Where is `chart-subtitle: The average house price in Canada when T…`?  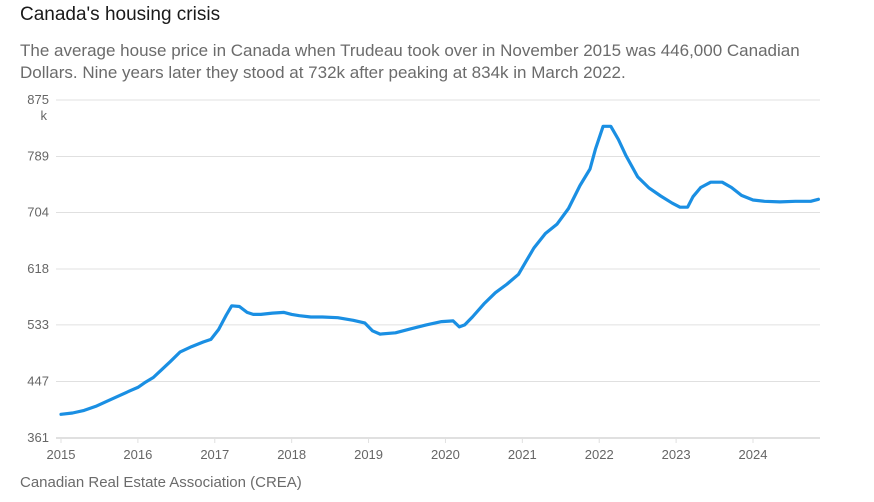 chart-subtitle: The average house price in Canada when T… is located at coordinates (410, 61).